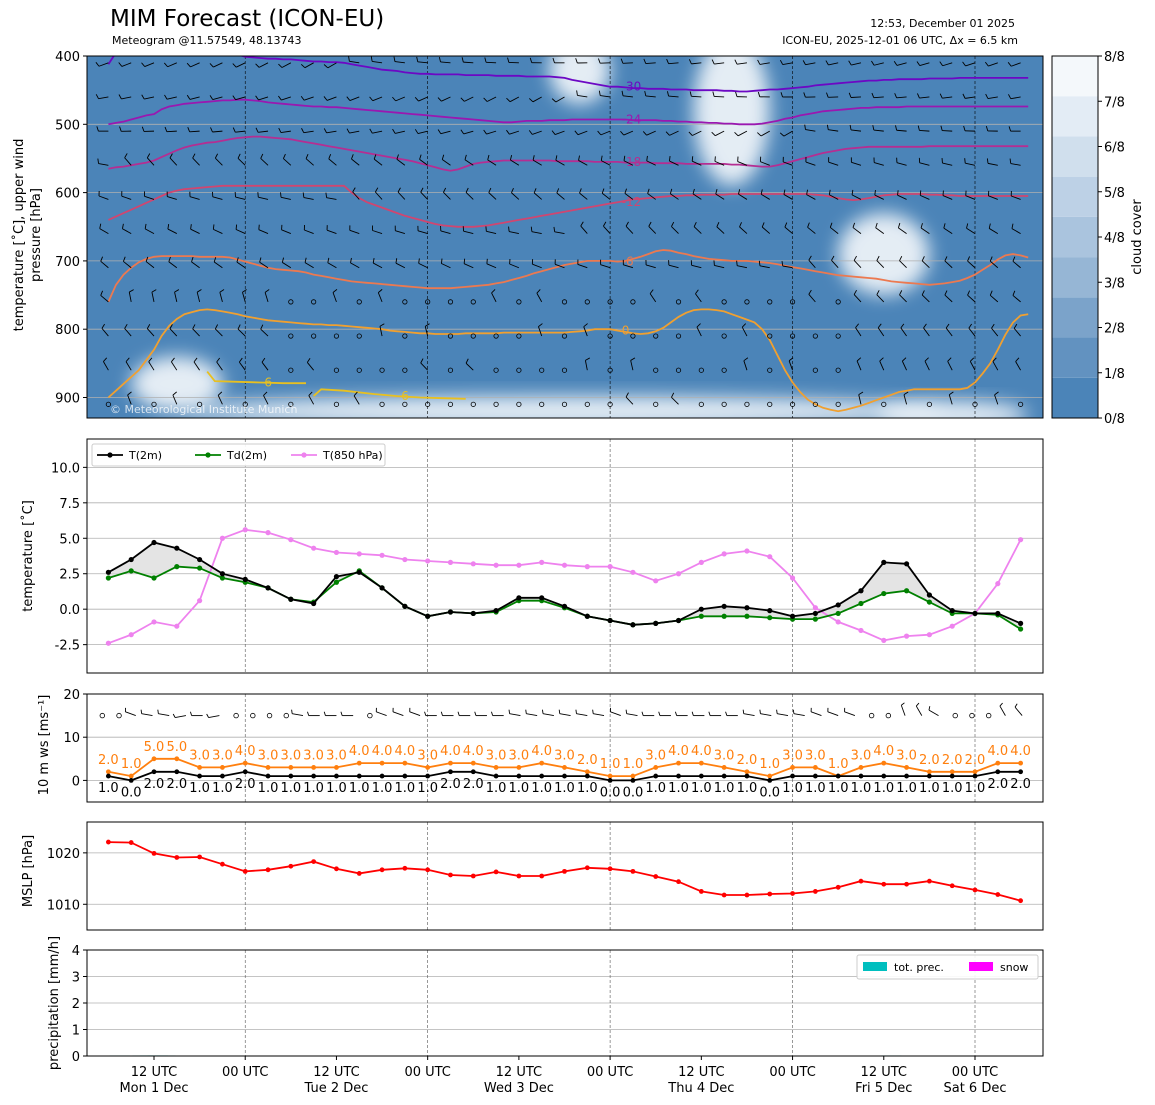  Describe the element at coordinates (981, 966) in the screenshot. I see `legend-swatch` at that location.